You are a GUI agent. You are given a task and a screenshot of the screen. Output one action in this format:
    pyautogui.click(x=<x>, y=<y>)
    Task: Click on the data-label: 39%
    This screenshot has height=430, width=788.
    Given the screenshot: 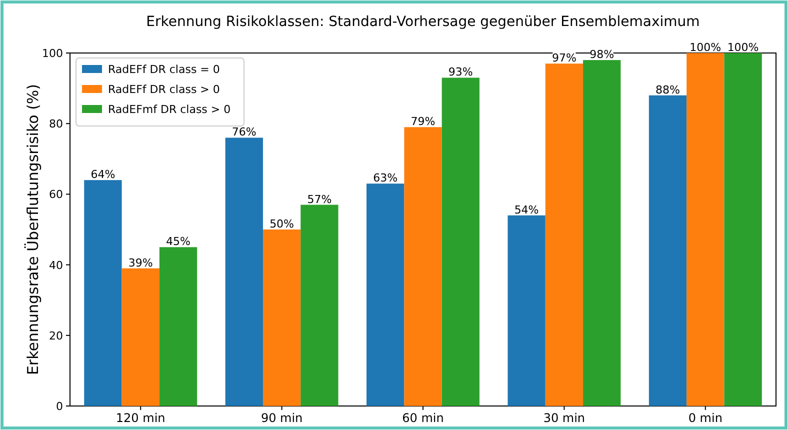 What is the action you would take?
    pyautogui.click(x=140, y=263)
    